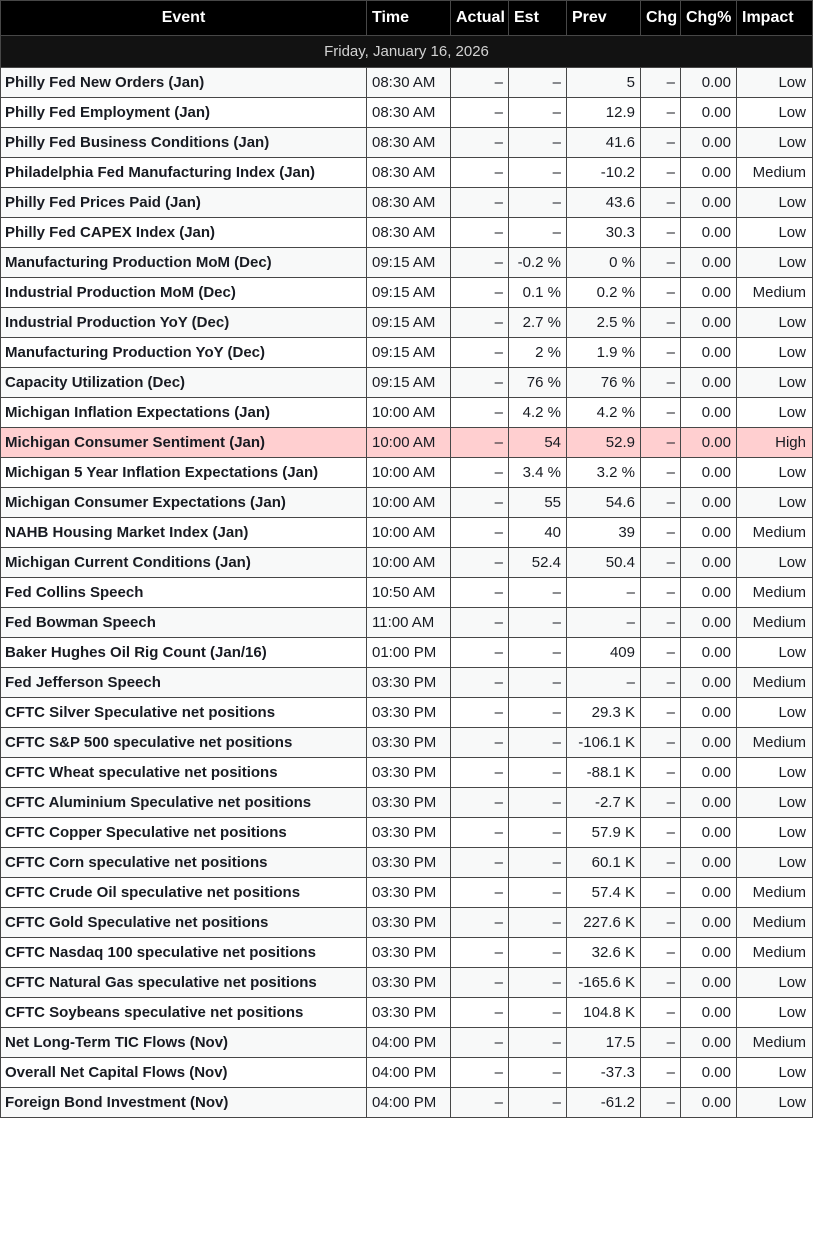  What do you see at coordinates (406, 622) in the screenshot?
I see `table-row: Fed Bowman Speech 11:00 AM – – – –0.00 Medium` at bounding box center [406, 622].